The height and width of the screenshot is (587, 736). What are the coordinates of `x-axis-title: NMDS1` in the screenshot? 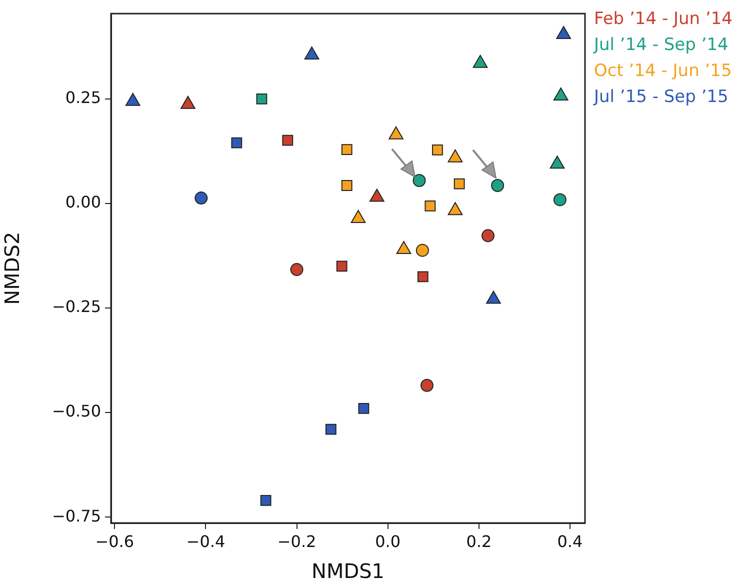 It's located at (348, 571).